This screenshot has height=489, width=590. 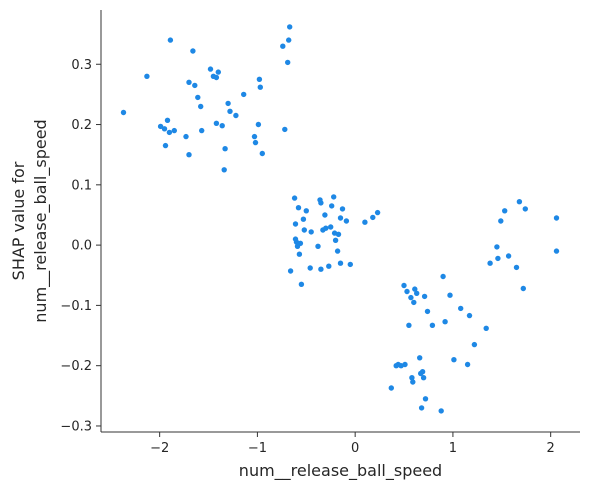 I want to click on x-tick-label: 1, so click(x=453, y=448).